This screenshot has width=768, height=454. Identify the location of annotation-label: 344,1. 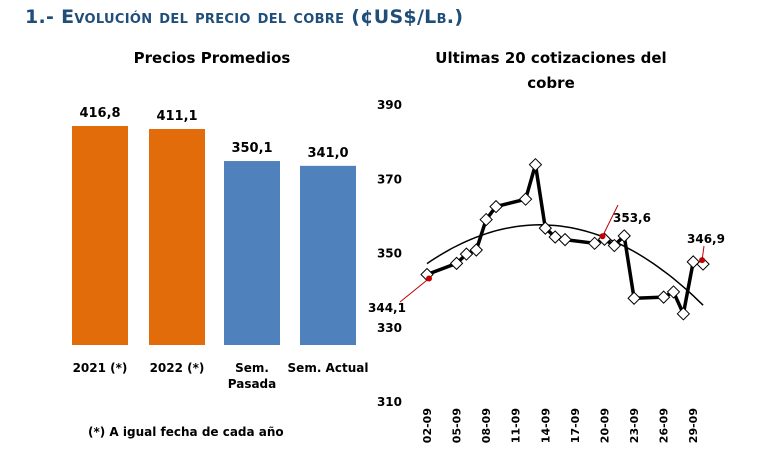
(387, 308).